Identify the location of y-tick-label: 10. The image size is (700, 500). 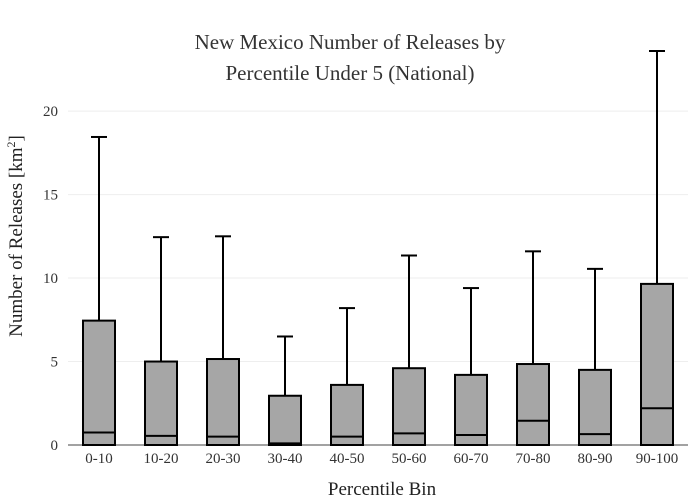
(50, 279).